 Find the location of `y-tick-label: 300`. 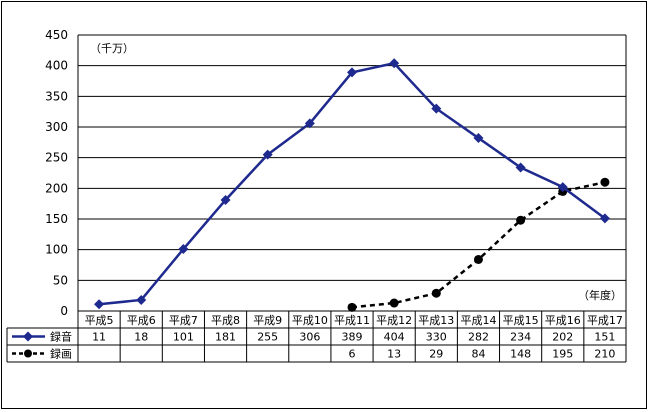

y-tick-label: 300 is located at coordinates (56, 127).